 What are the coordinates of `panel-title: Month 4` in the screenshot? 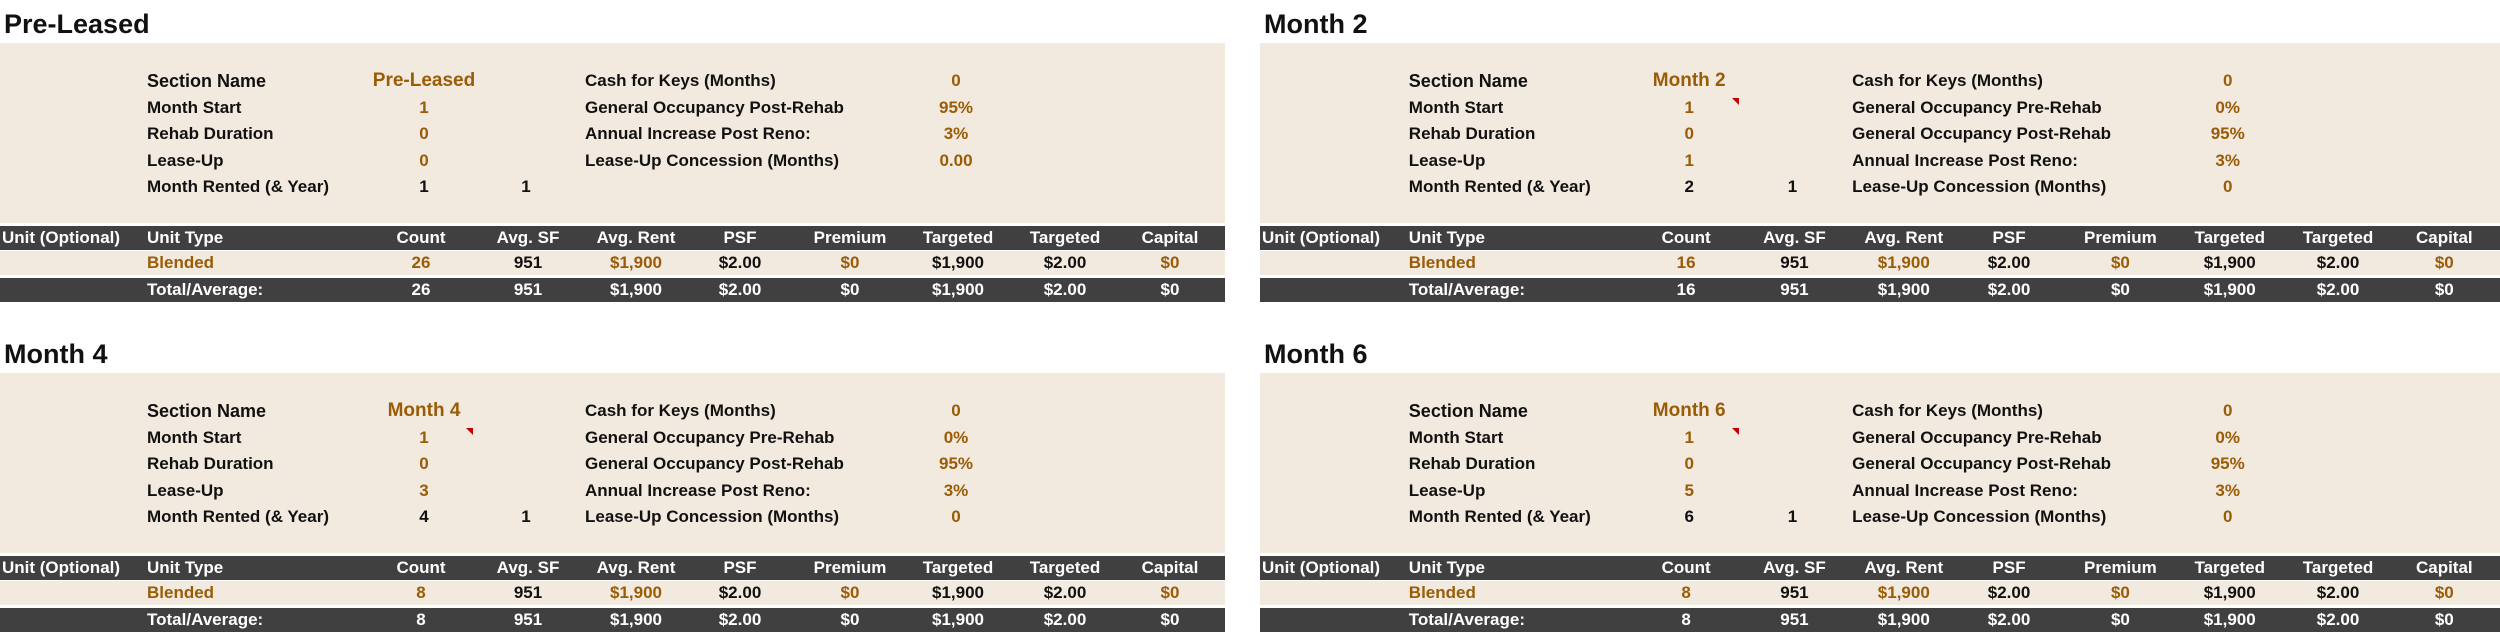 It's located at (56, 354).